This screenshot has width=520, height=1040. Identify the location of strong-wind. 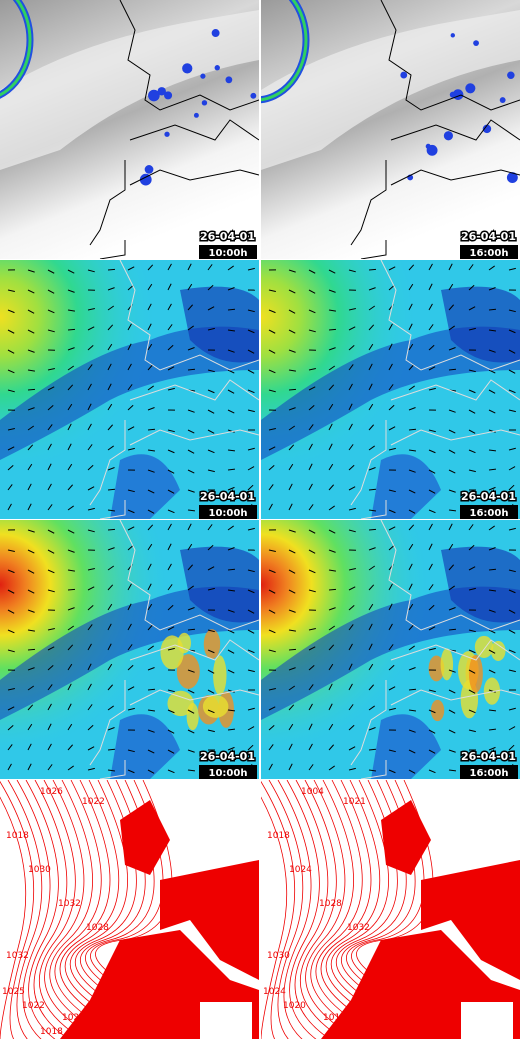
(498, 650).